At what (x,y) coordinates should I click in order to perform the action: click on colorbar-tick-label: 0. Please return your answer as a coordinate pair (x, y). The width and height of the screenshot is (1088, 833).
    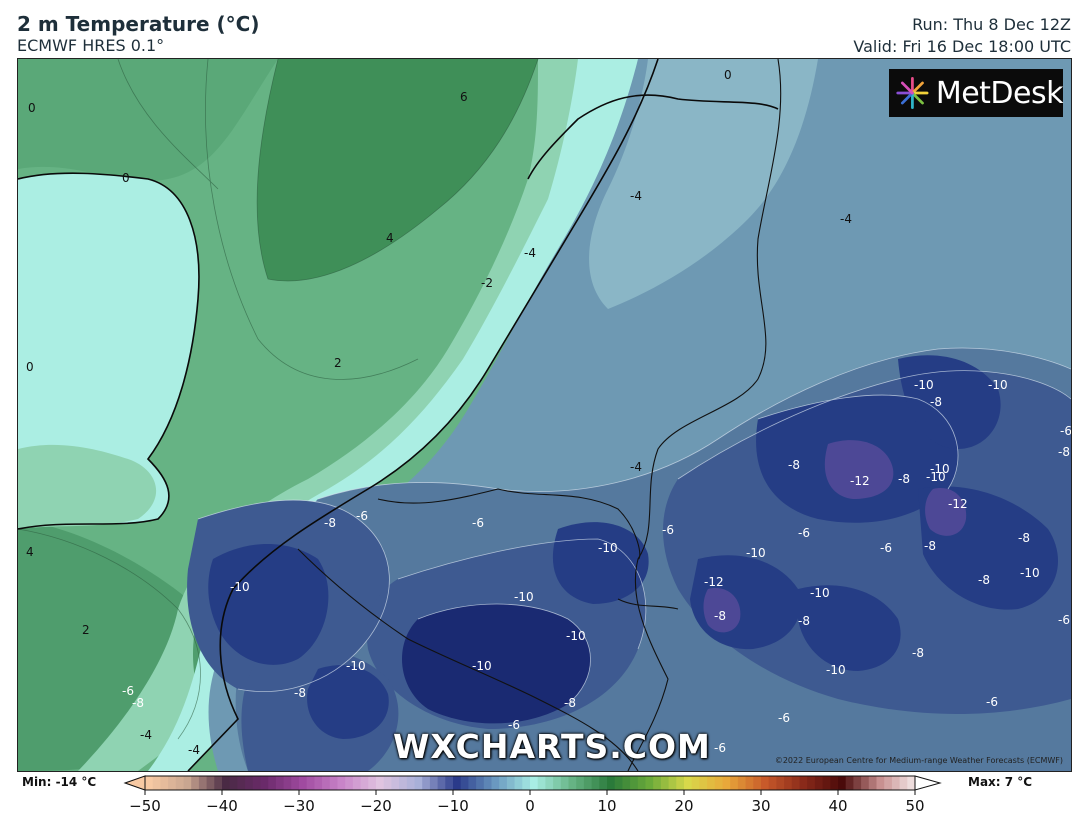
    Looking at the image, I should click on (530, 806).